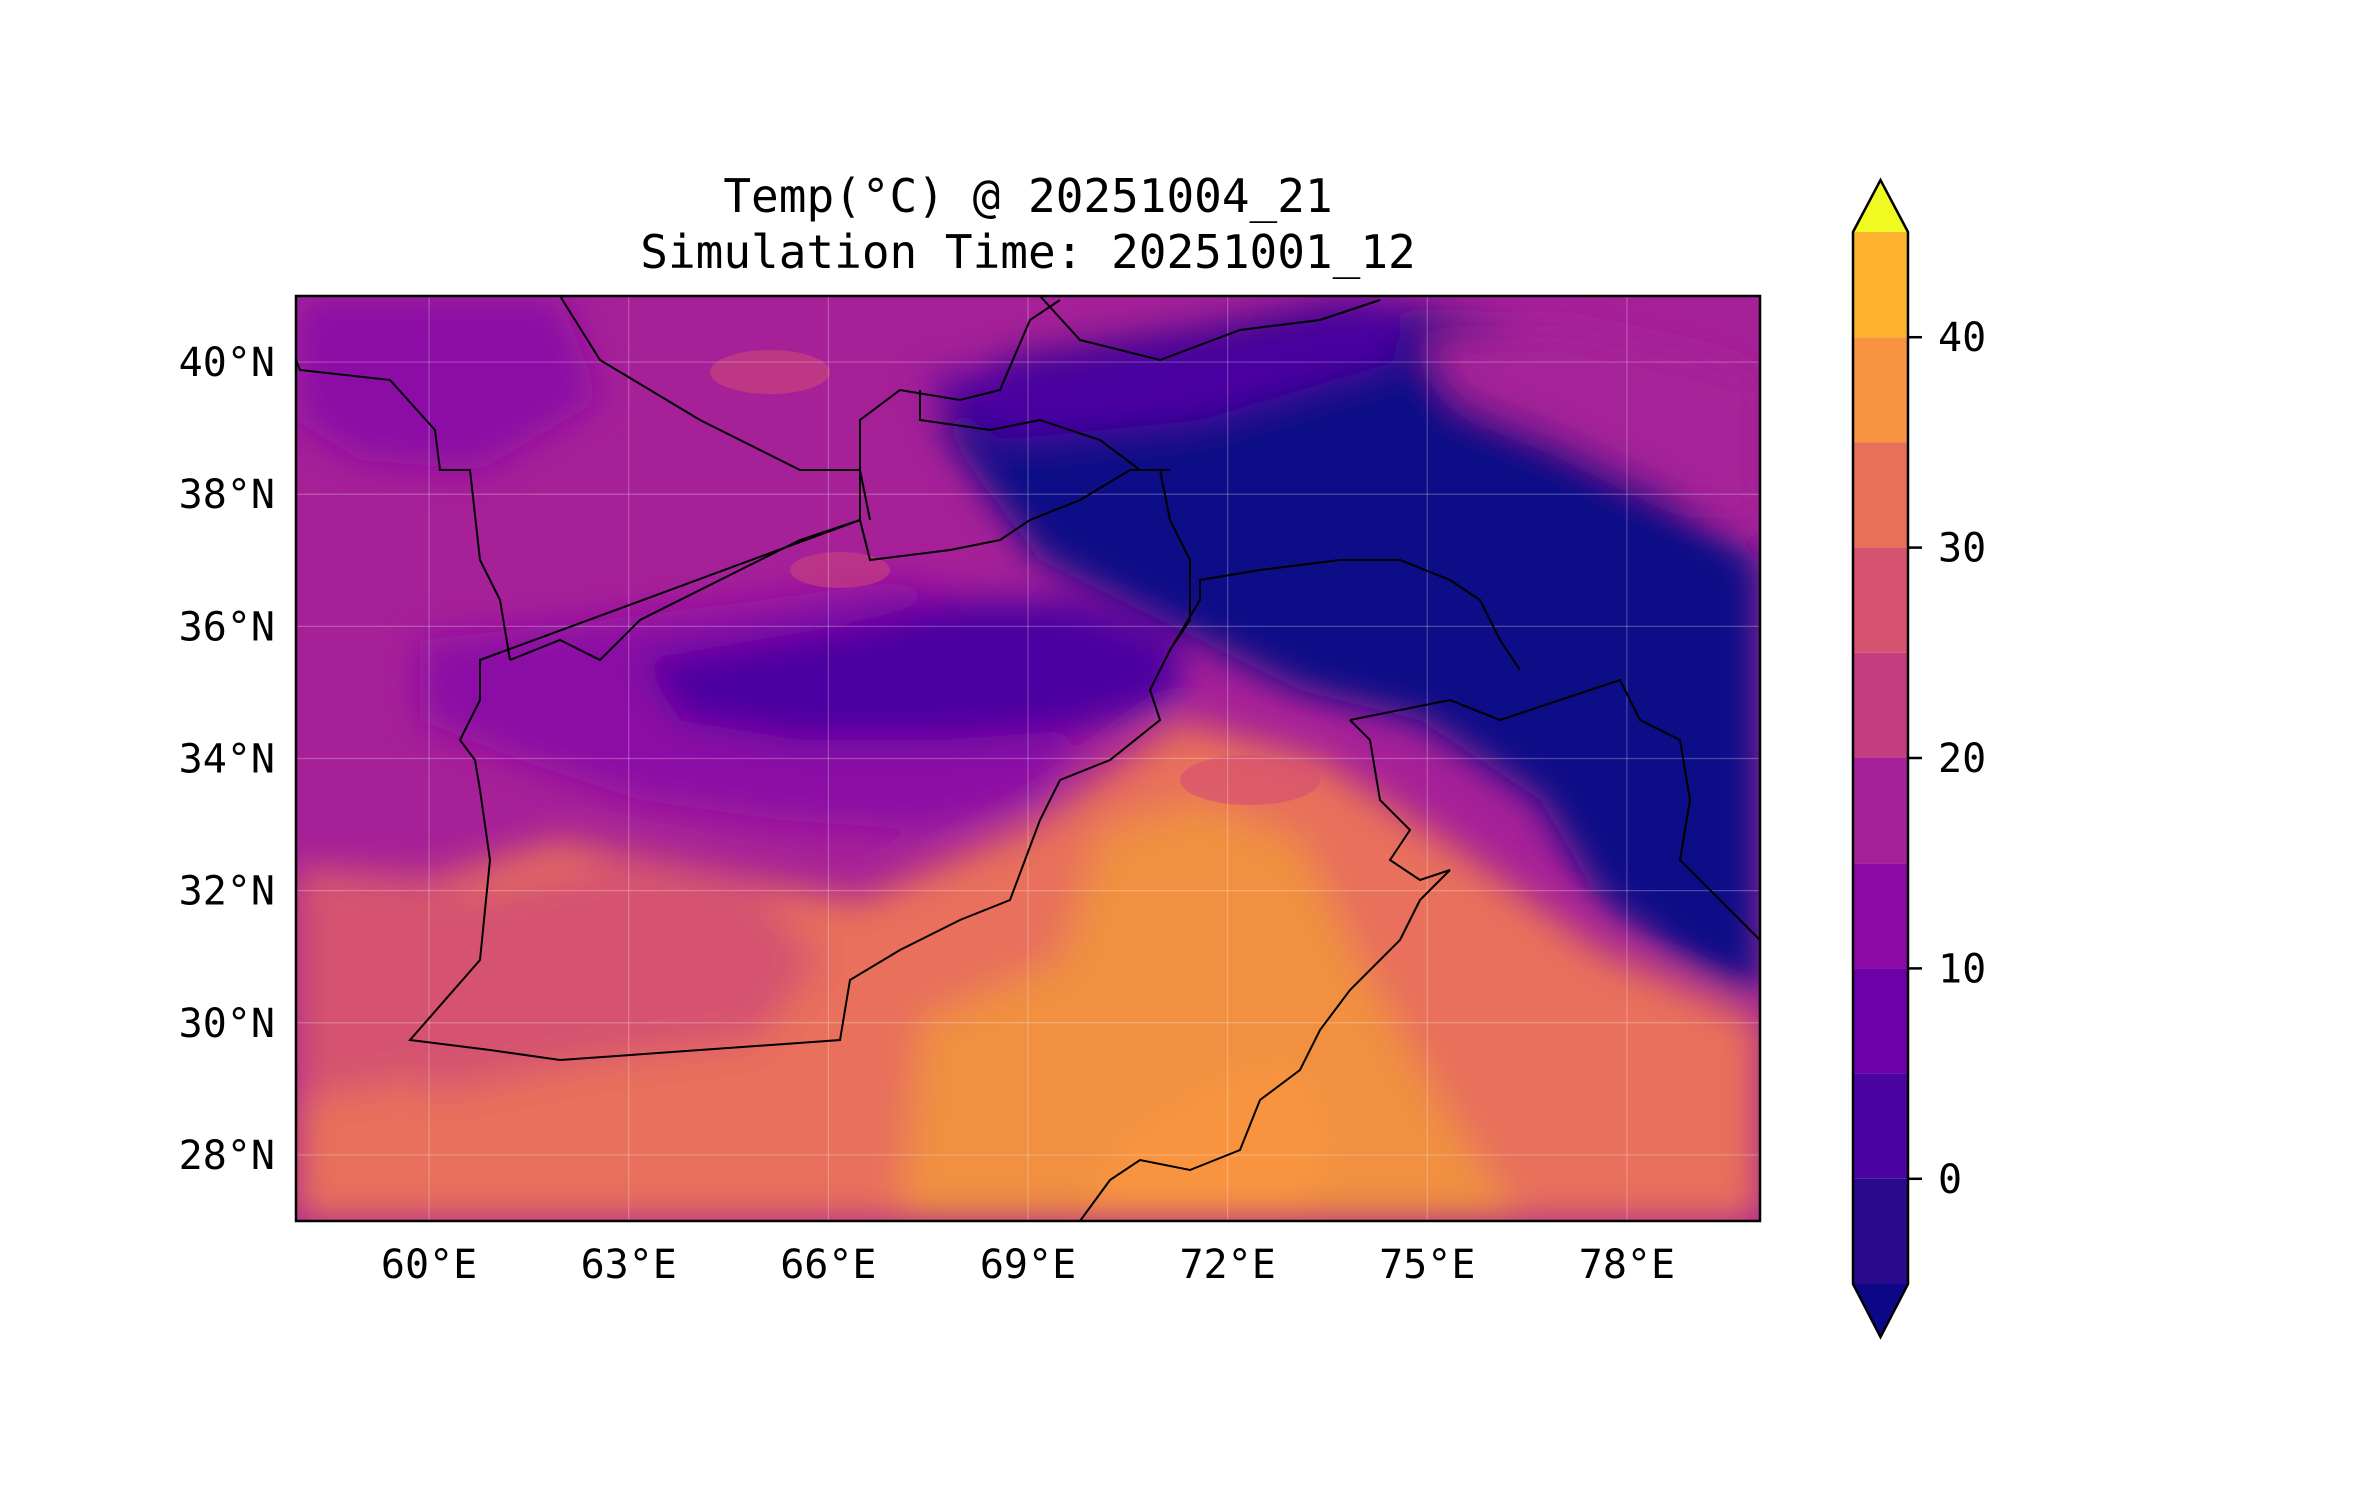 Image resolution: width=2357 pixels, height=1500 pixels. What do you see at coordinates (1880, 206) in the screenshot?
I see `colorbar-over-extension` at bounding box center [1880, 206].